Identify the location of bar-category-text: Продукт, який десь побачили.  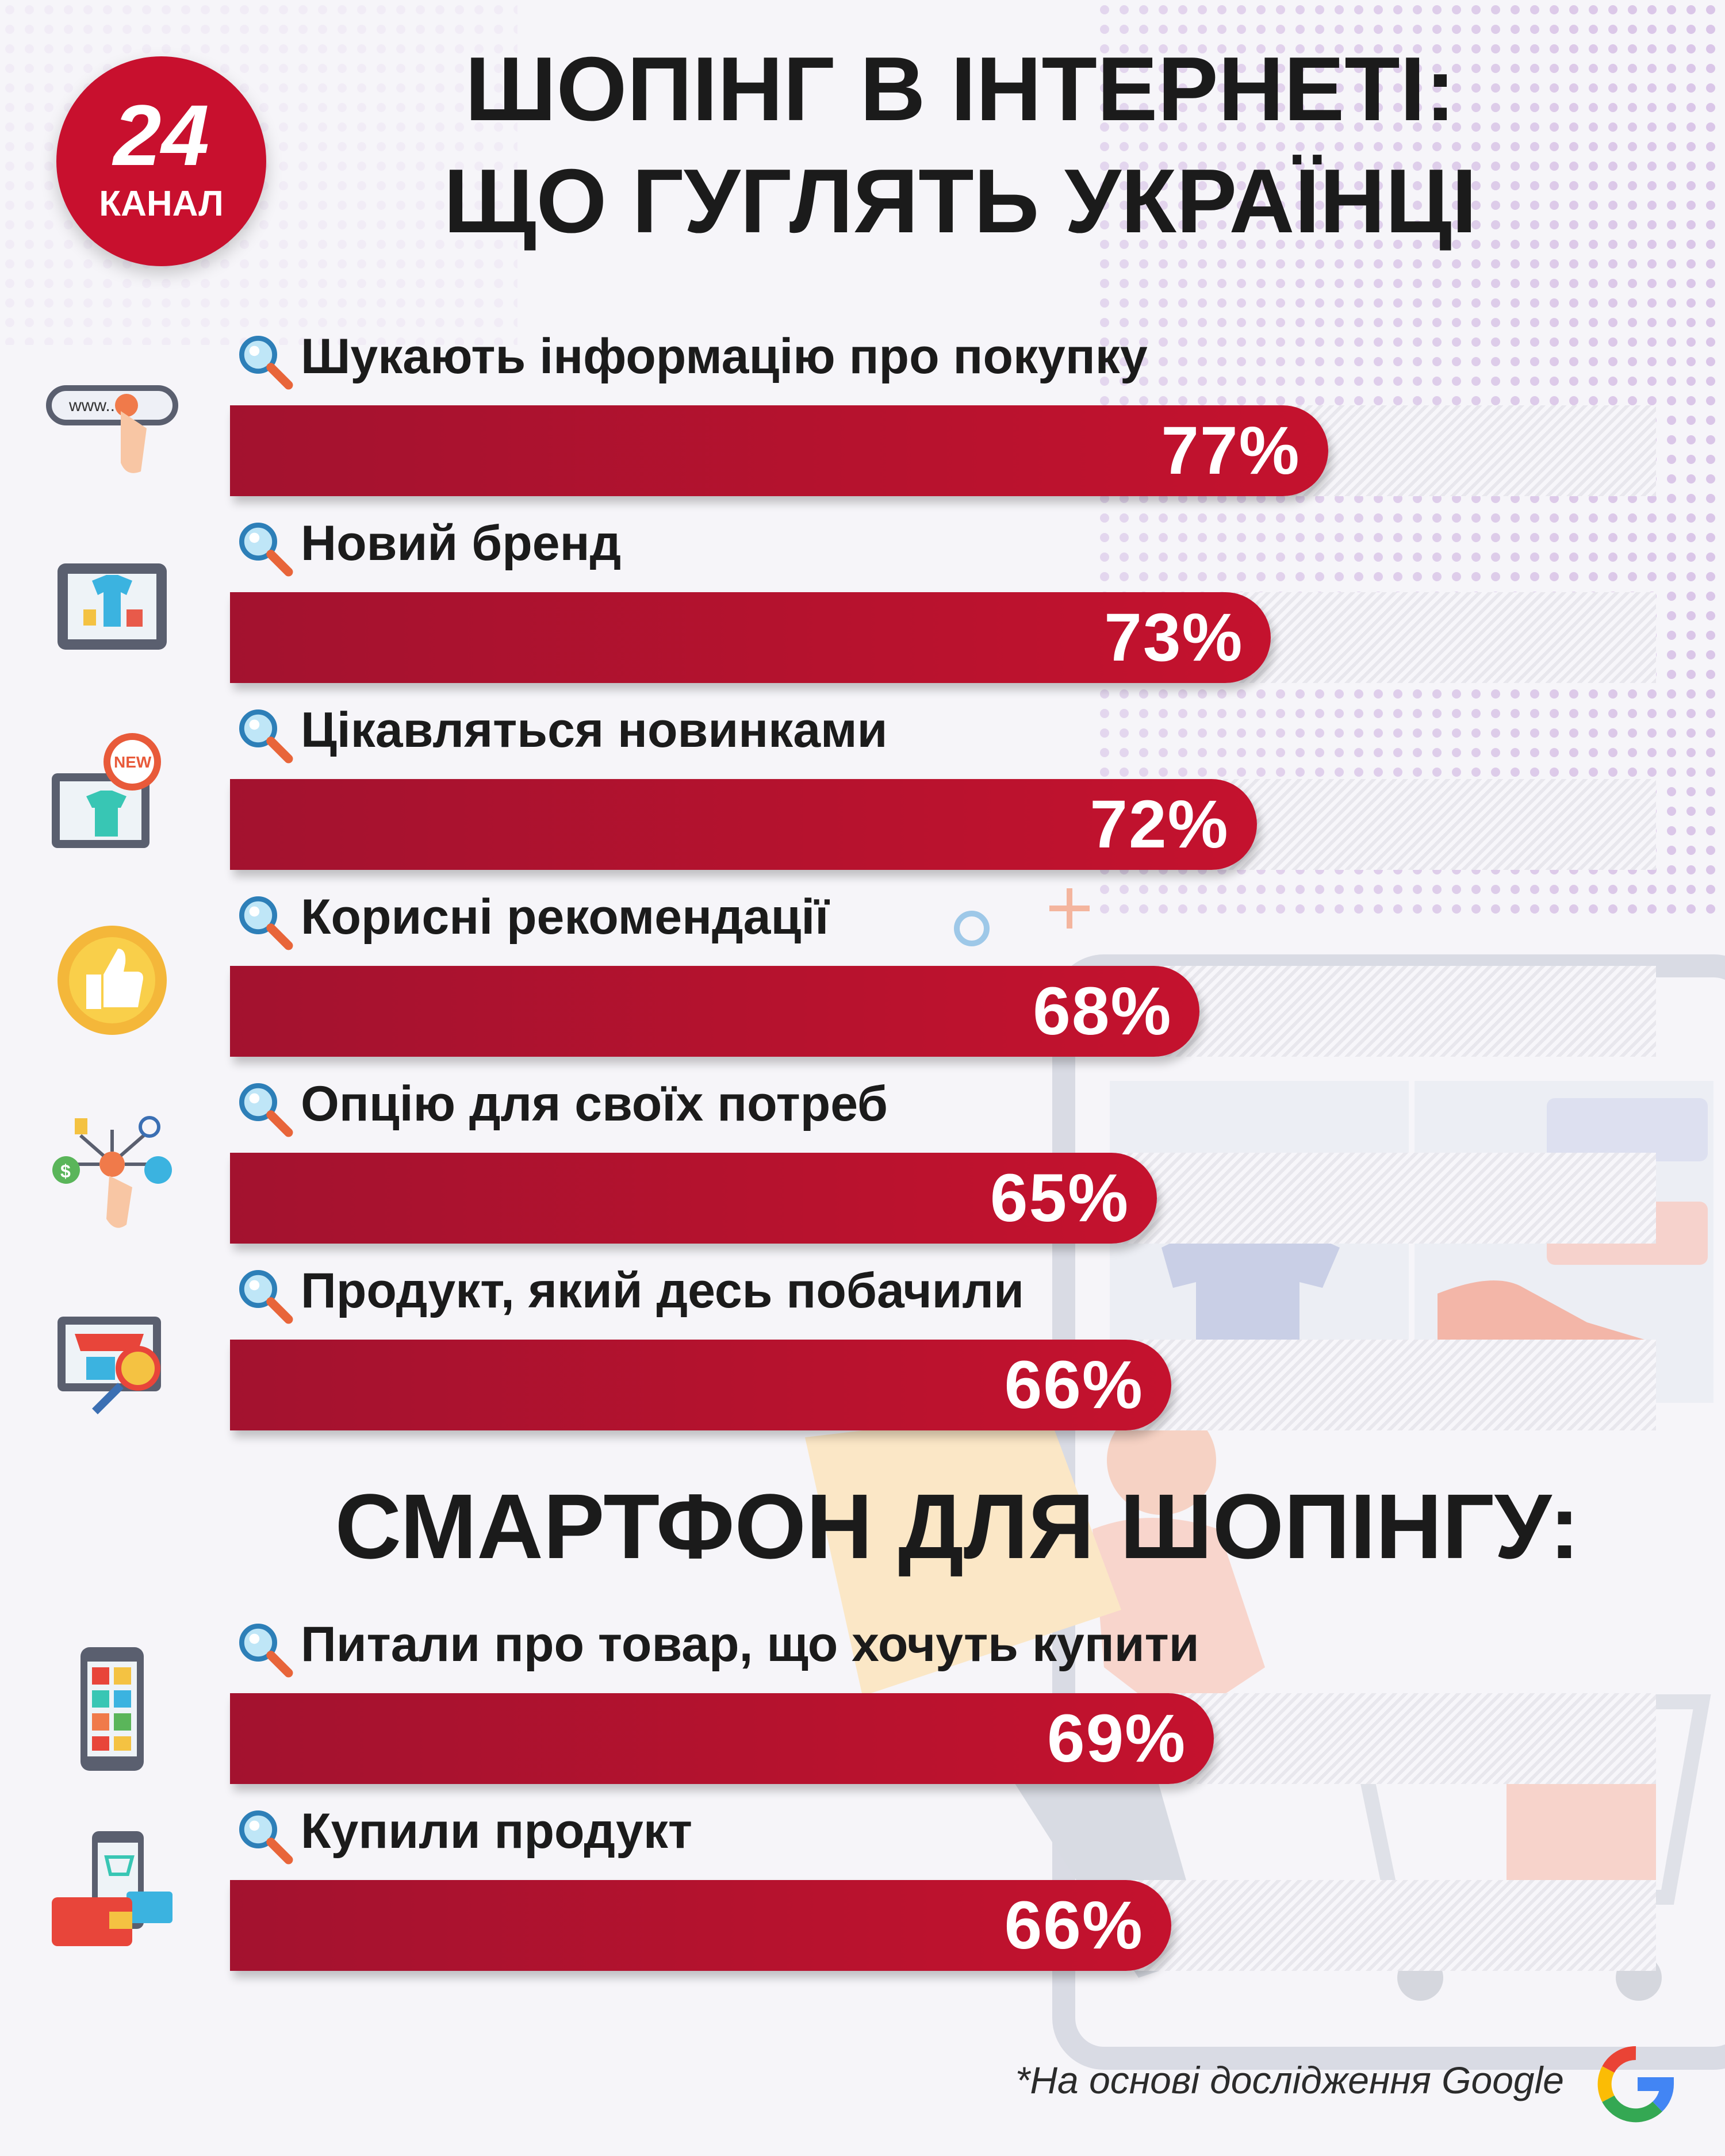
(663, 1290).